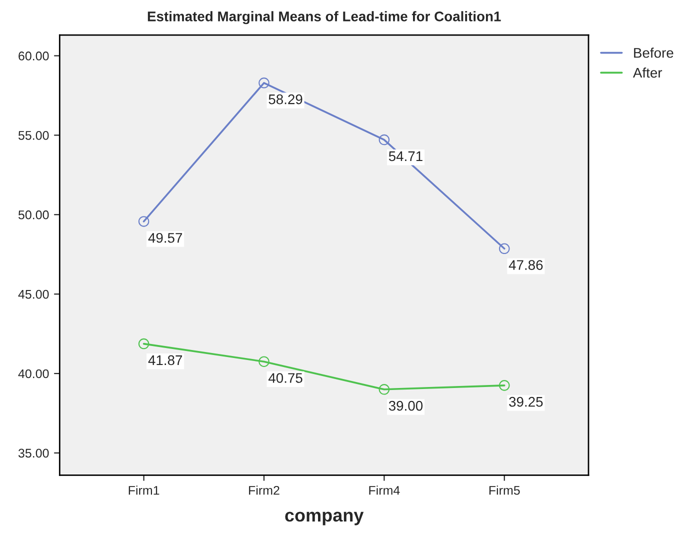 The height and width of the screenshot is (540, 678). I want to click on data-label: 39.25, so click(526, 401).